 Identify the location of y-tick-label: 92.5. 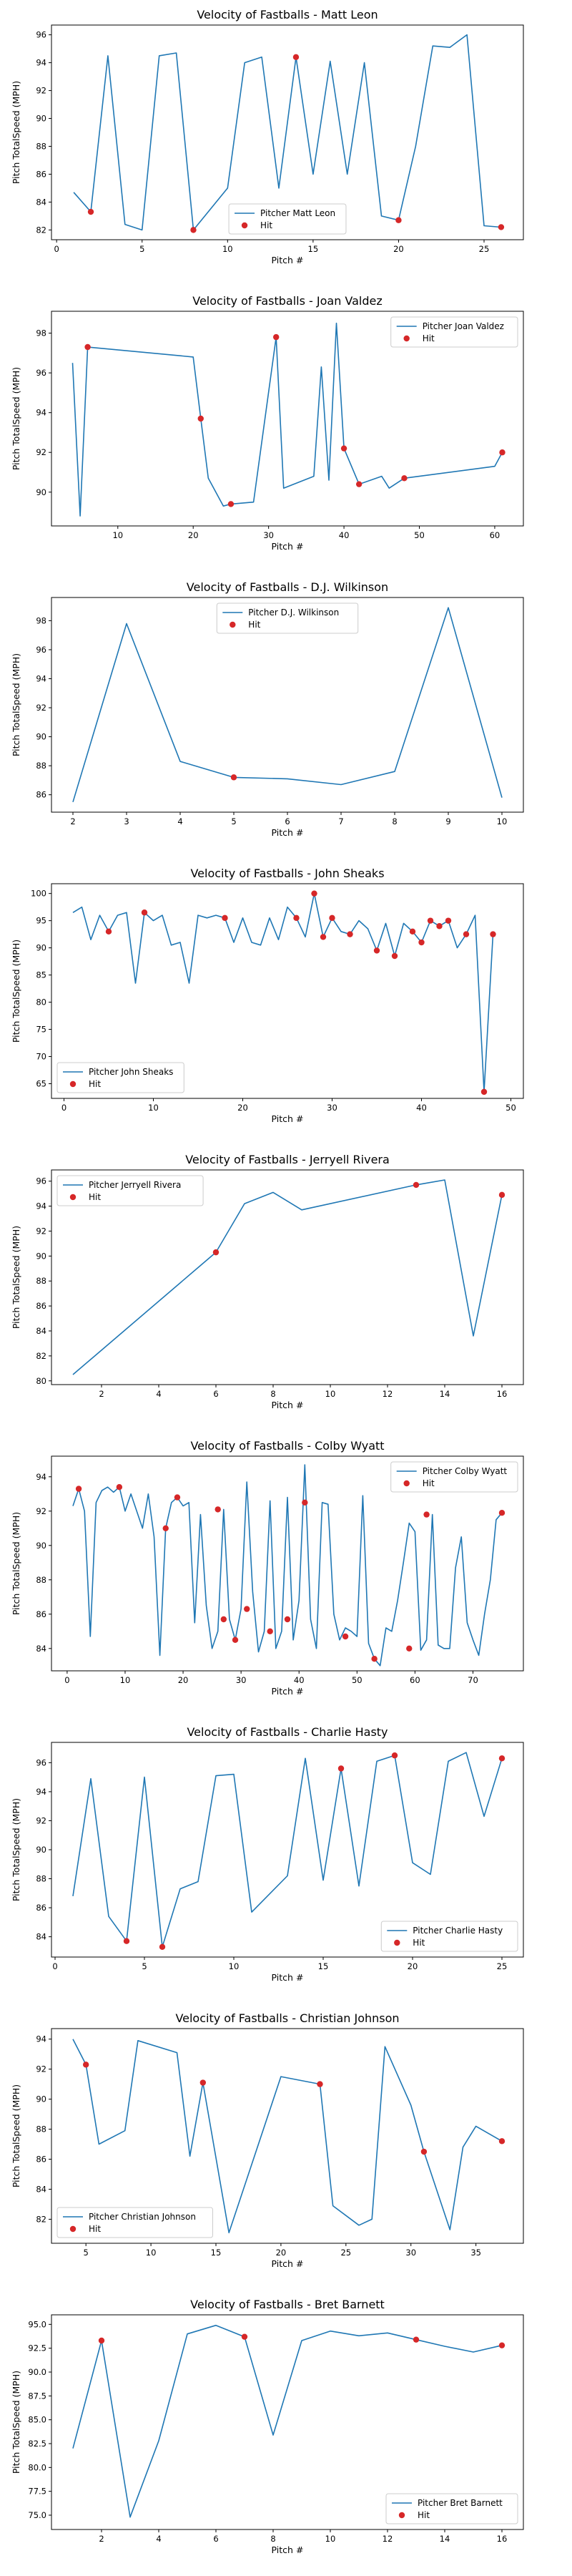
(37, 2348).